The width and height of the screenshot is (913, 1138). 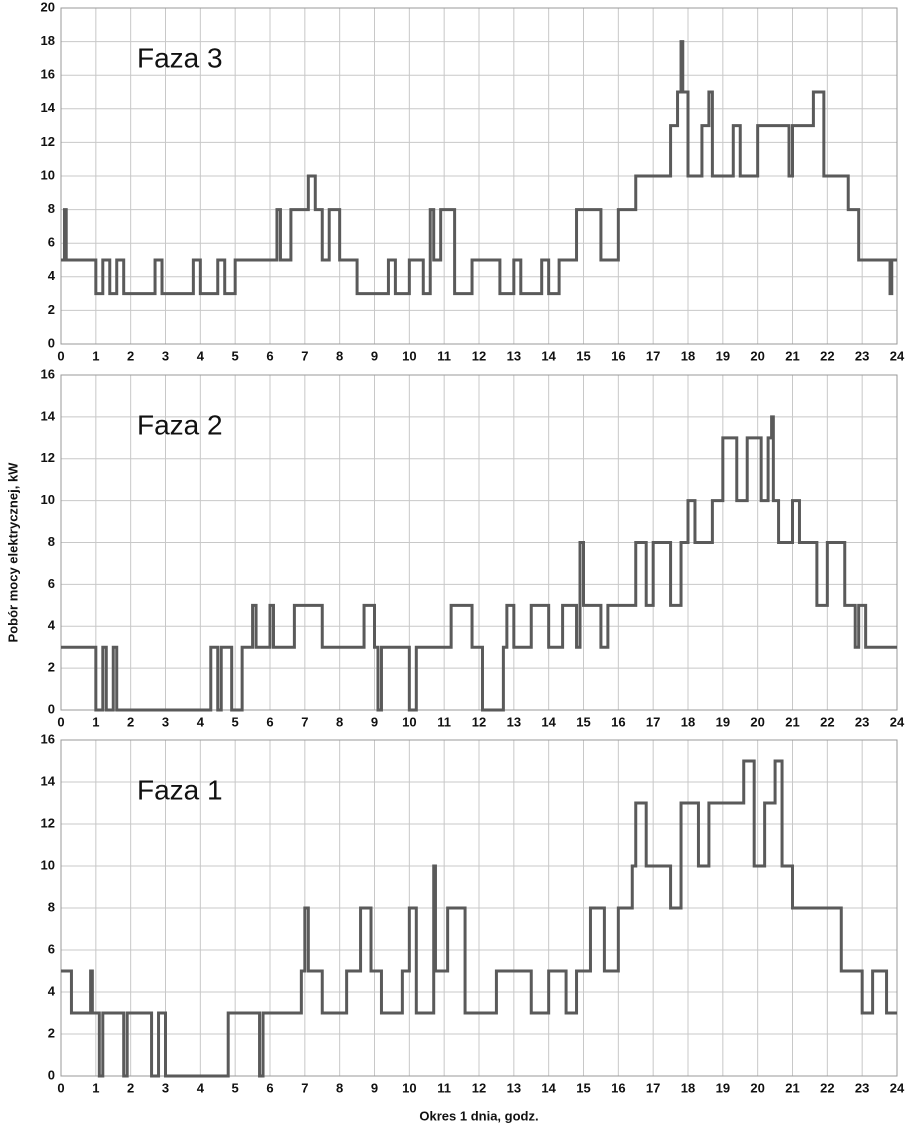 What do you see at coordinates (180, 57) in the screenshot?
I see `panel-title: Faza 3` at bounding box center [180, 57].